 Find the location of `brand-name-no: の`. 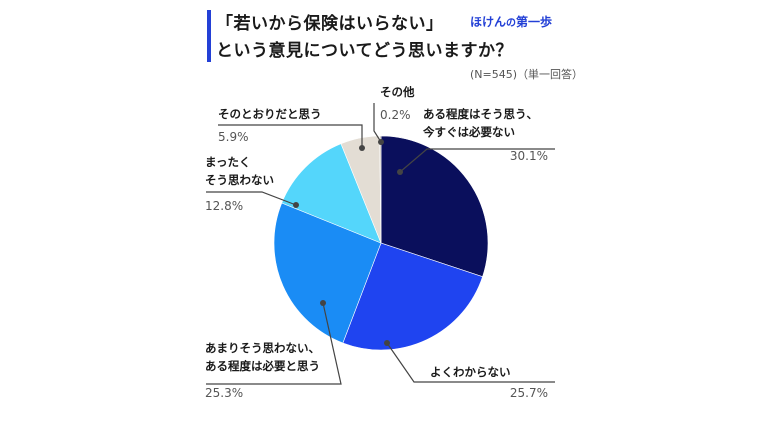

brand-name-no: の is located at coordinates (511, 23).